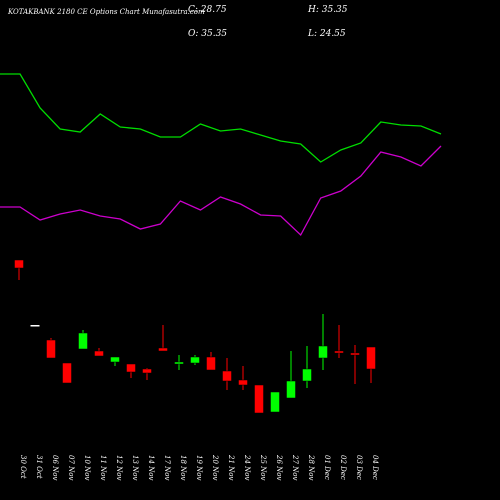 The width and height of the screenshot is (500, 500). What do you see at coordinates (327, 10) in the screenshot?
I see `summary: H: 35.35` at bounding box center [327, 10].